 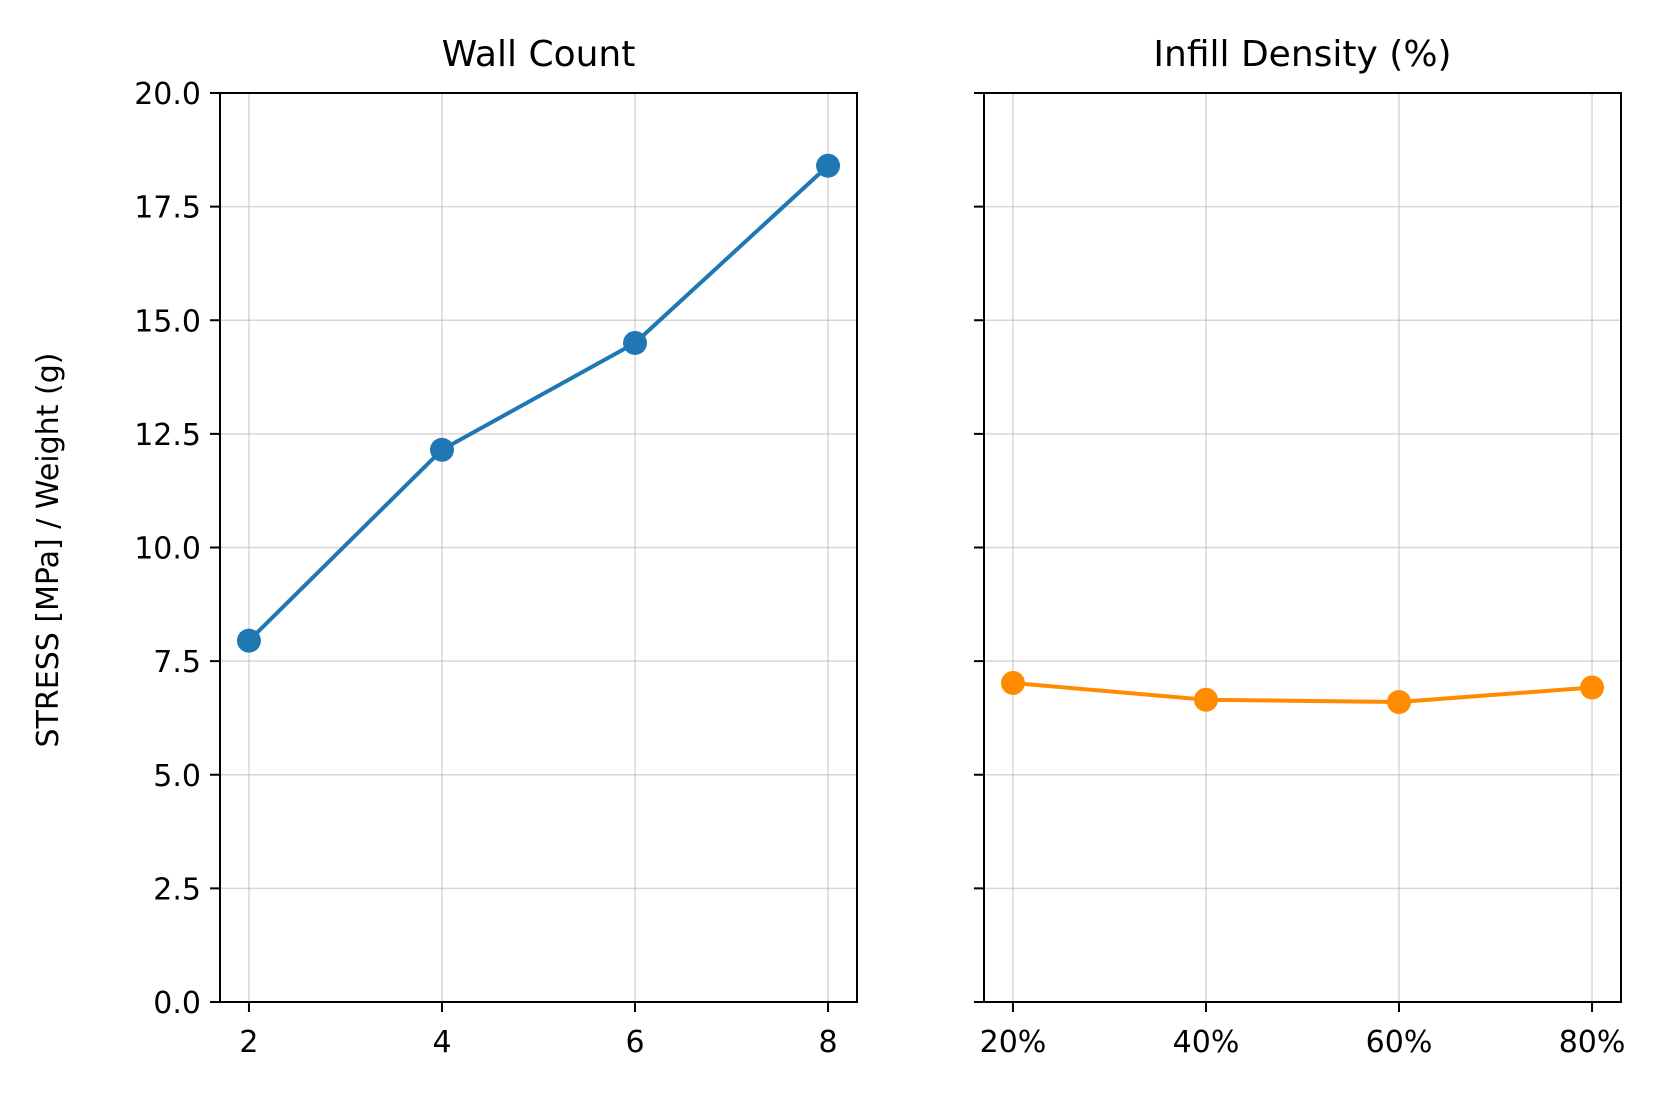 What do you see at coordinates (634, 1042) in the screenshot?
I see `wall-count-x-tick-label: 6` at bounding box center [634, 1042].